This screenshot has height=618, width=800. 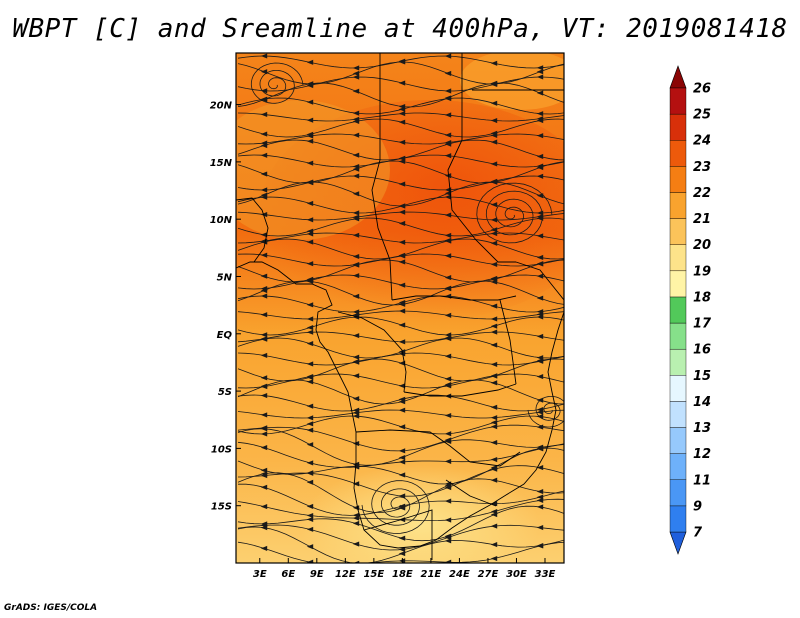 I want to click on streamline, so click(x=277, y=83).